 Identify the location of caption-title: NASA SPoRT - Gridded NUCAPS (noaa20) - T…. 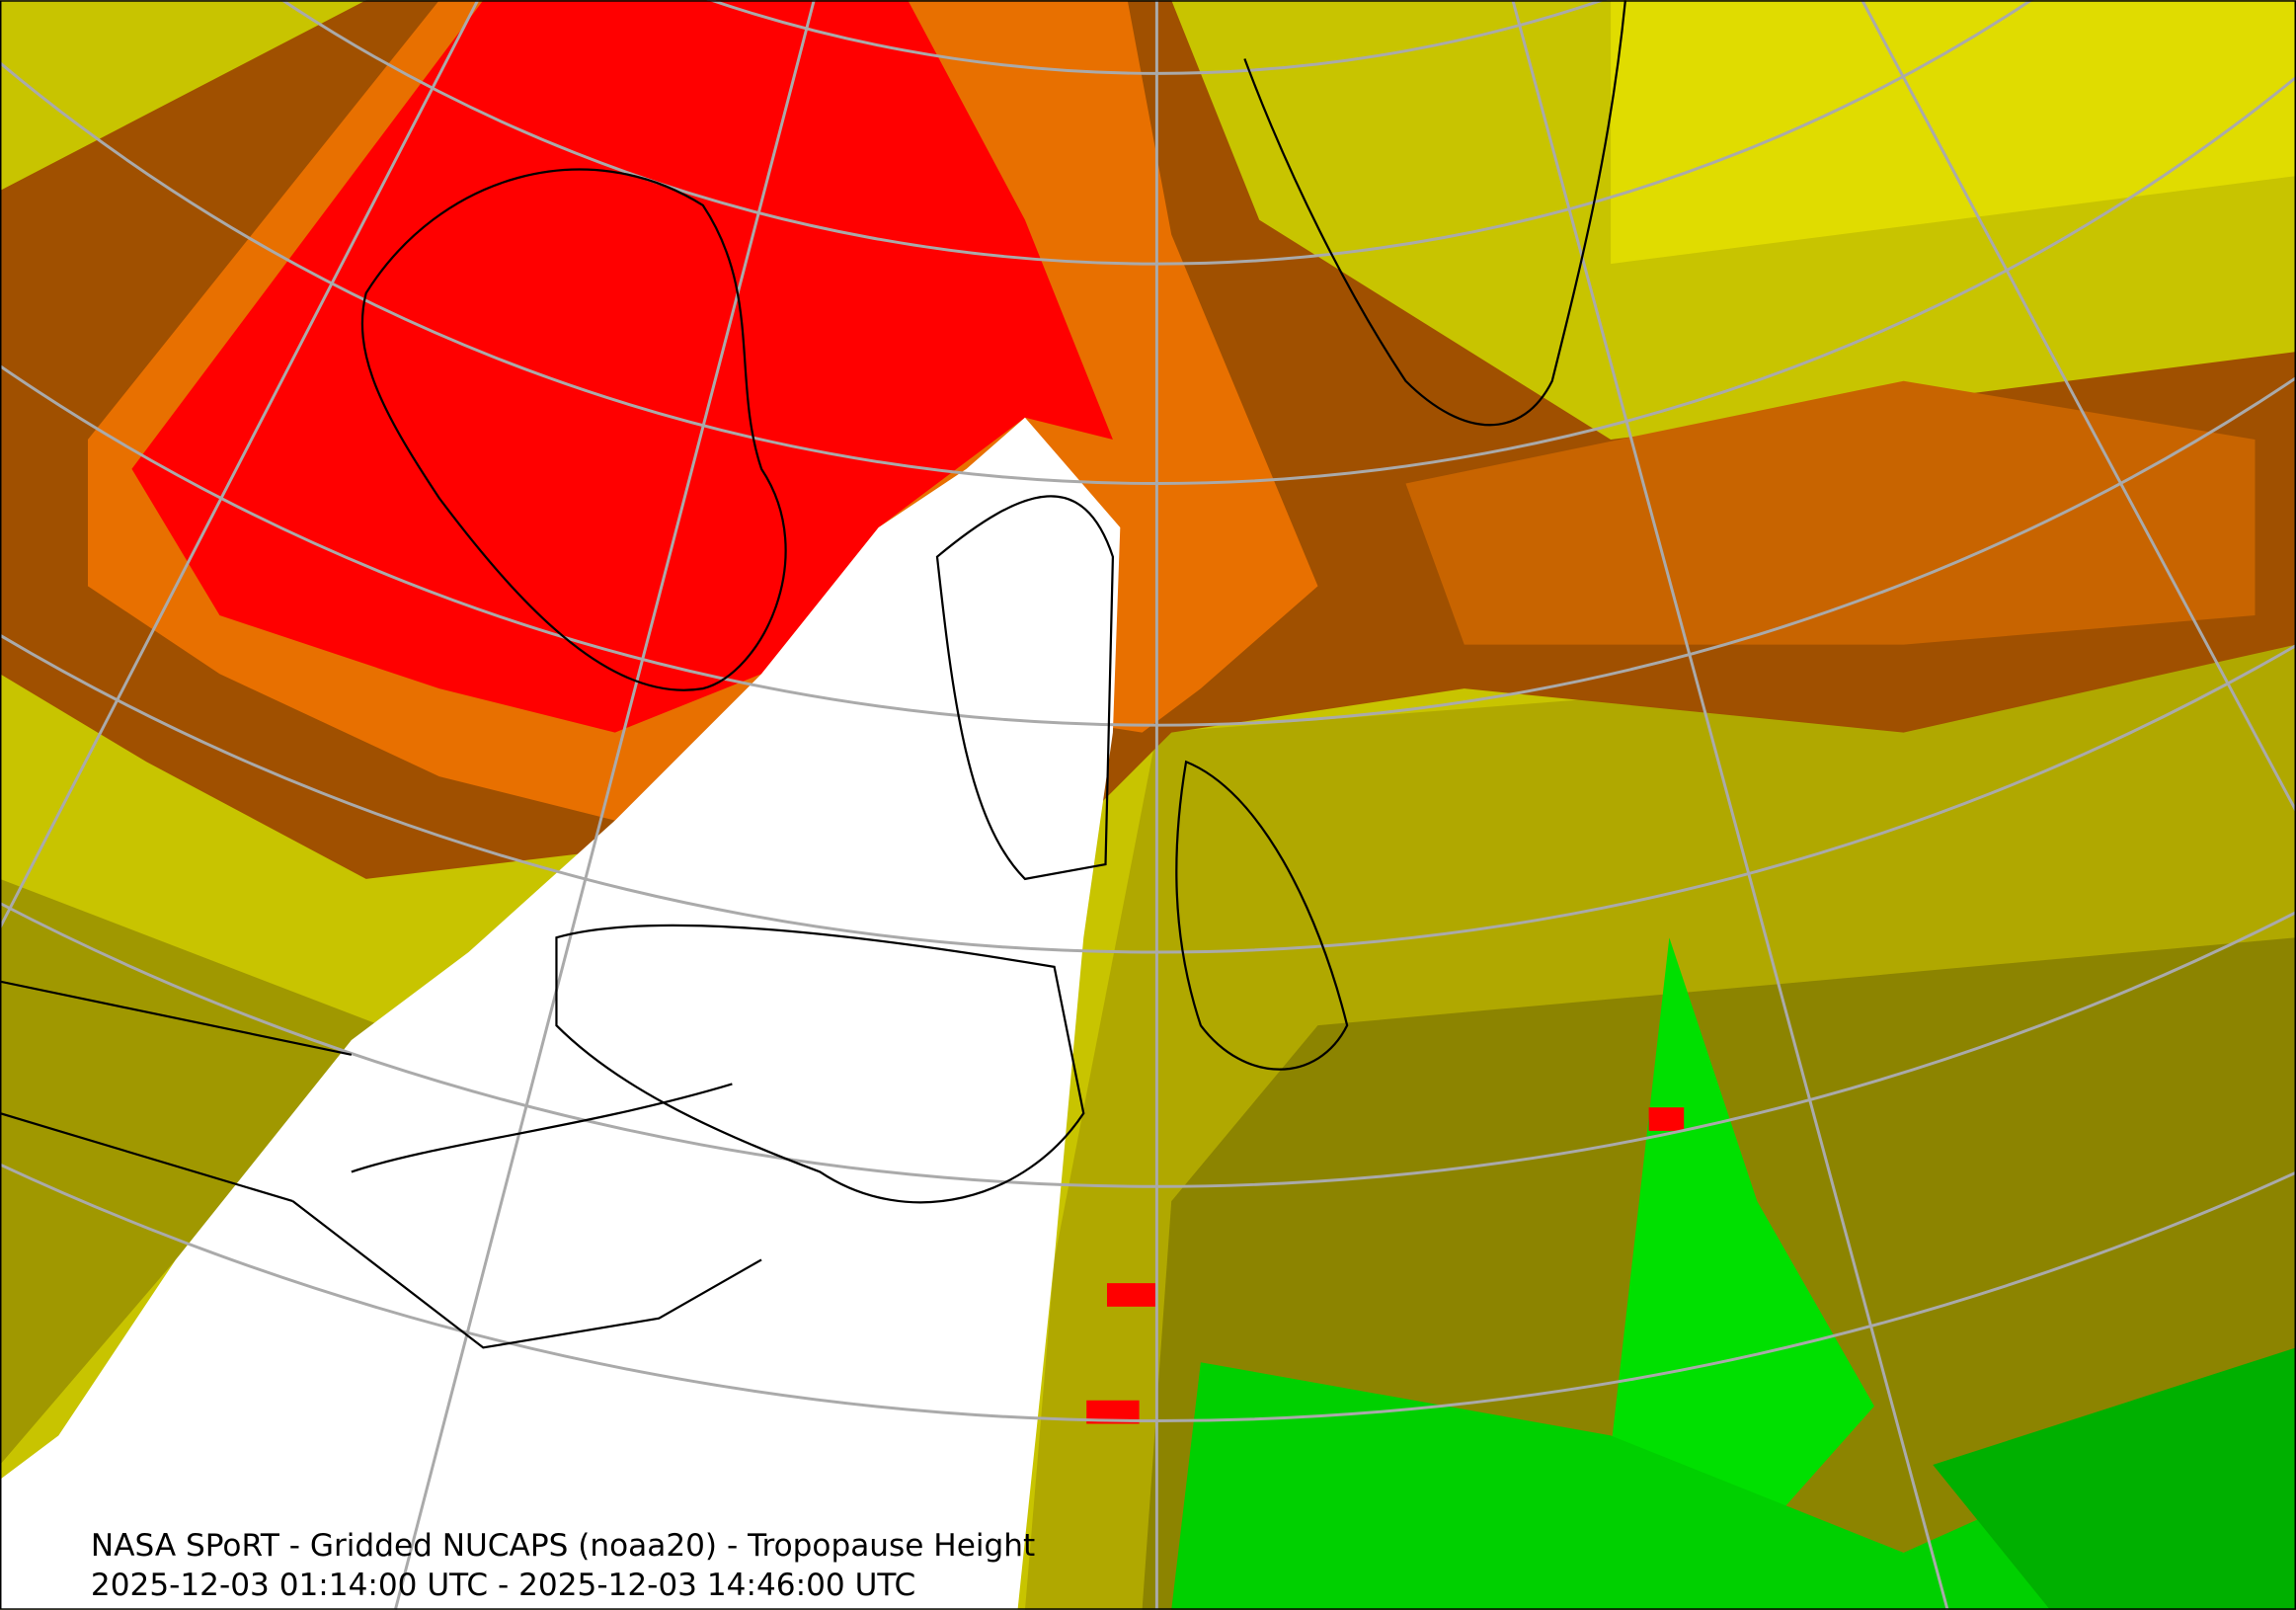
(563, 1546).